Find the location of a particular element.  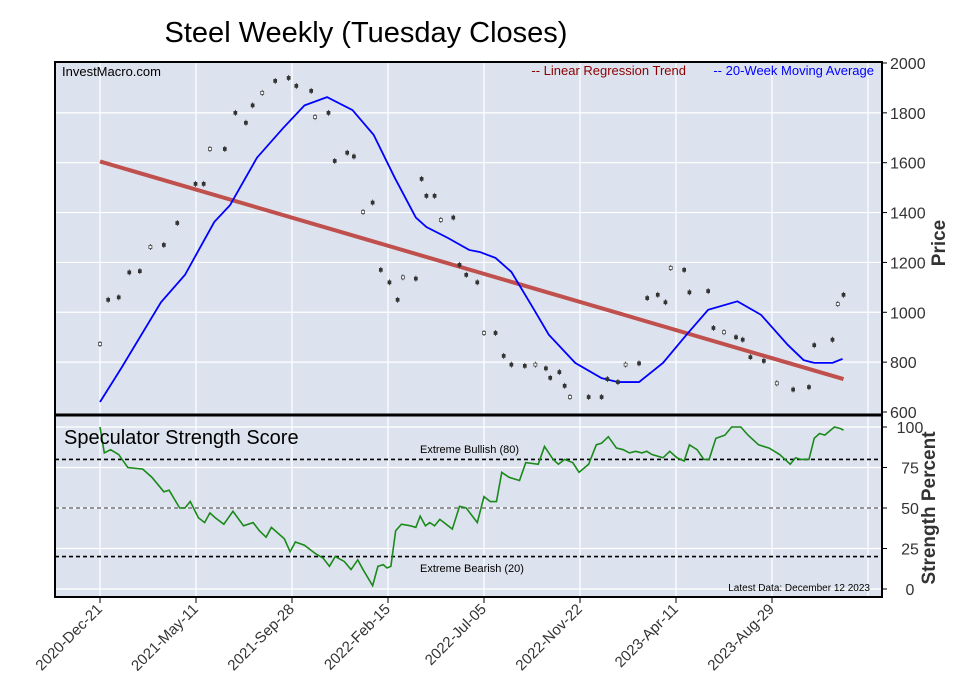

price-tick-label: 1000 is located at coordinates (908, 313).